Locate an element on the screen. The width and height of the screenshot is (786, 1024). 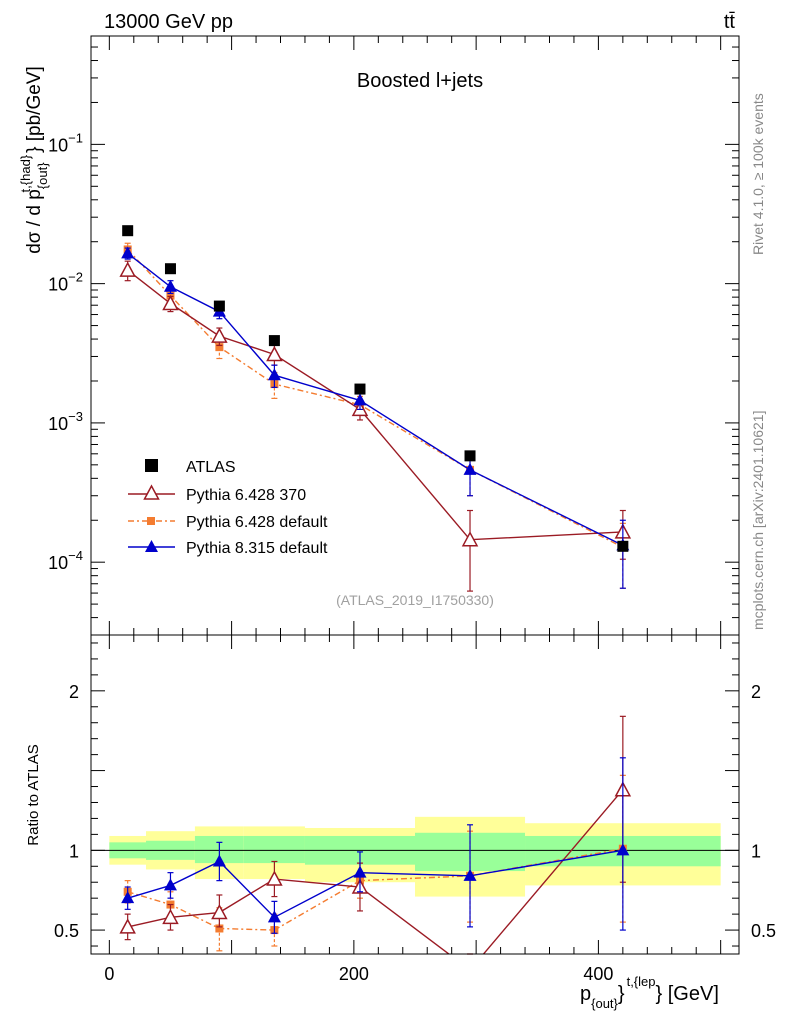
x-tick-label: 200 is located at coordinates (354, 974).